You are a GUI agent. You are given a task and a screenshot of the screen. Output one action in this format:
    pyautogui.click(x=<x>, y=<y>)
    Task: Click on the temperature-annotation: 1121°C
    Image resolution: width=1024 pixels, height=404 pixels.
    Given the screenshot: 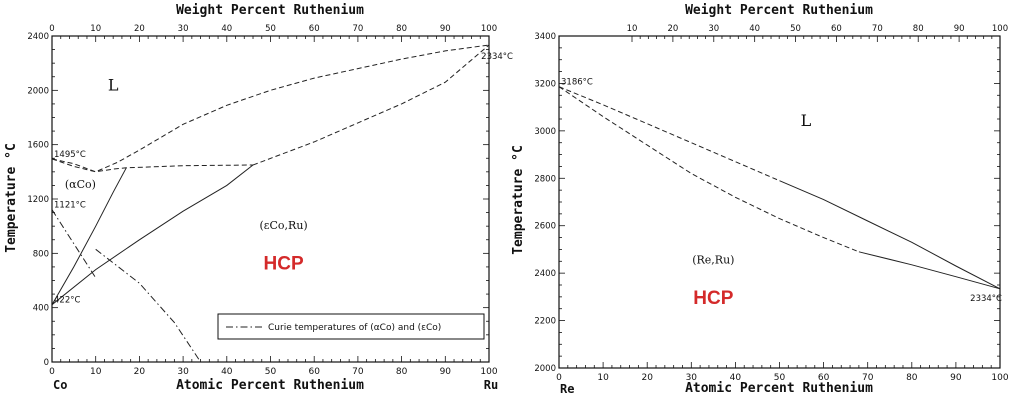 What is the action you would take?
    pyautogui.click(x=70, y=206)
    